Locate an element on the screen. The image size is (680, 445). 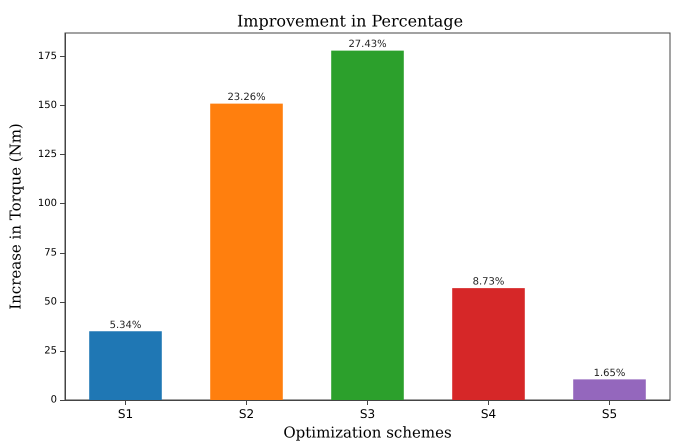
y-tick-label: 50 is located at coordinates (50, 302).